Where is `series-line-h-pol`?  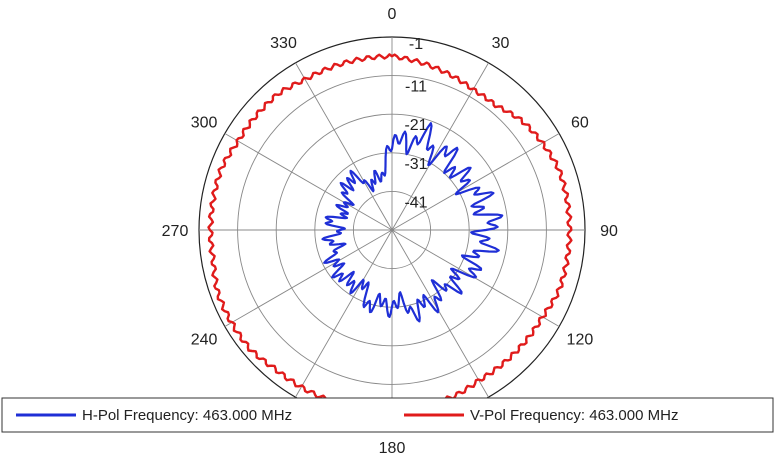 series-line-h-pol is located at coordinates (412, 222).